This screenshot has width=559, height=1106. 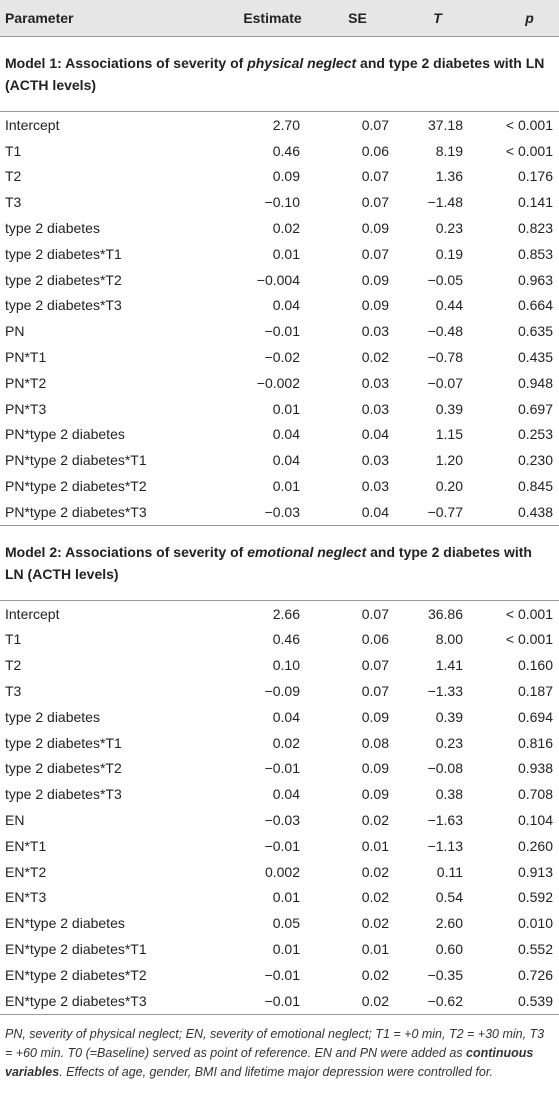 I want to click on cell: 0.230, so click(x=535, y=460).